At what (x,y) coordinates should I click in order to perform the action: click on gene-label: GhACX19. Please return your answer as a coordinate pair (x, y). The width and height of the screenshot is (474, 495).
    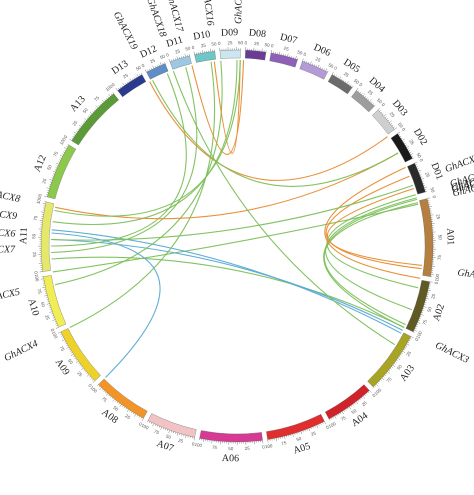
    Looking at the image, I should click on (125, 31).